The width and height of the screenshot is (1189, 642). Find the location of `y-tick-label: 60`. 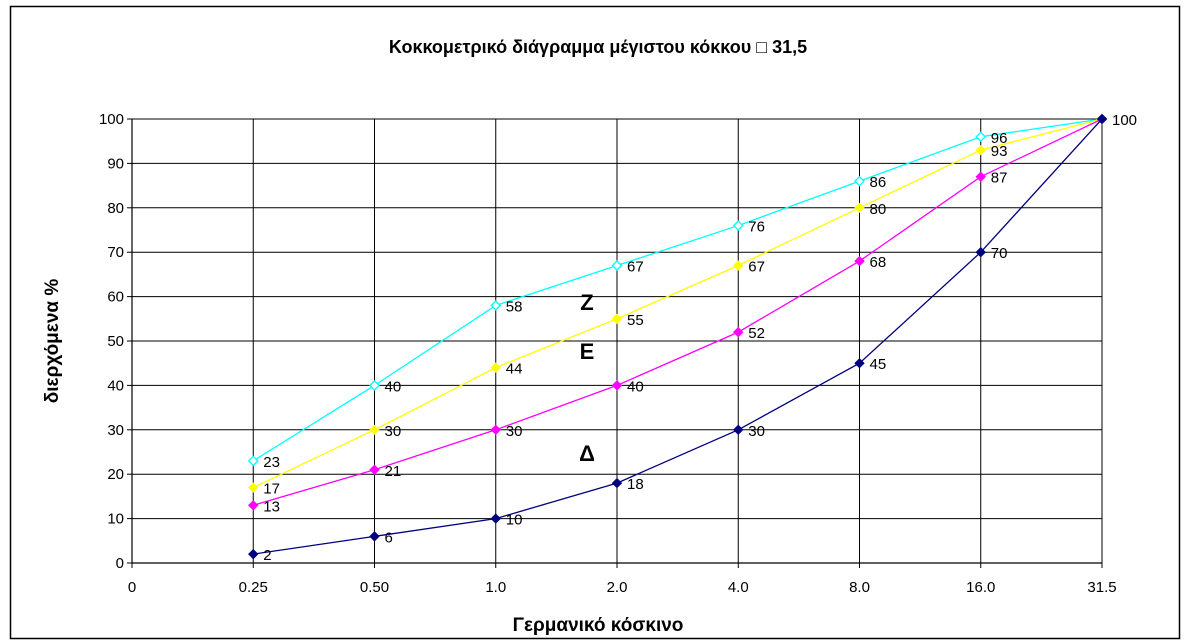

y-tick-label: 60 is located at coordinates (115, 297).